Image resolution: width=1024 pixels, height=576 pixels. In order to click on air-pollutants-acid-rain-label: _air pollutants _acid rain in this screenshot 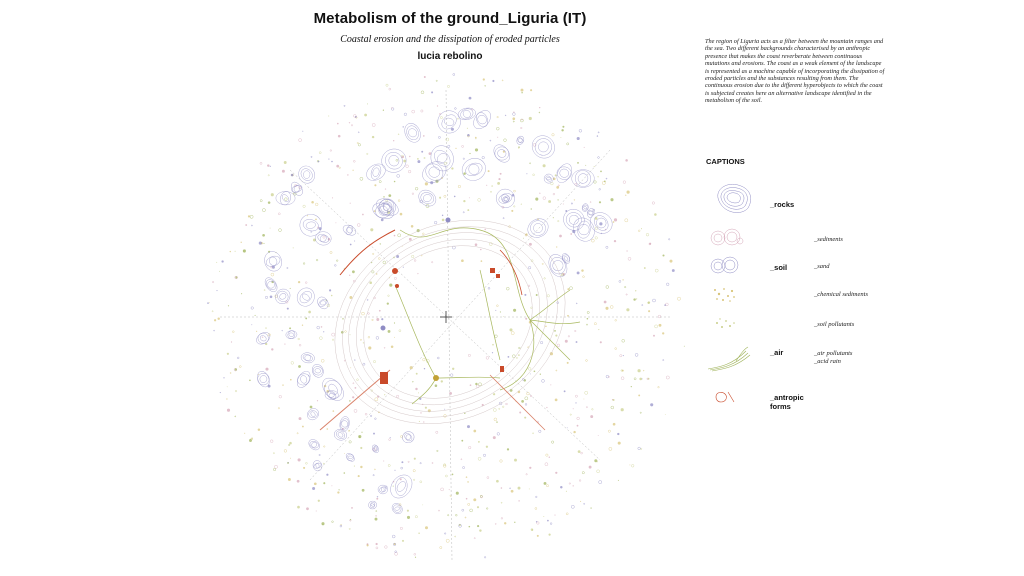, I will do `click(833, 357)`.